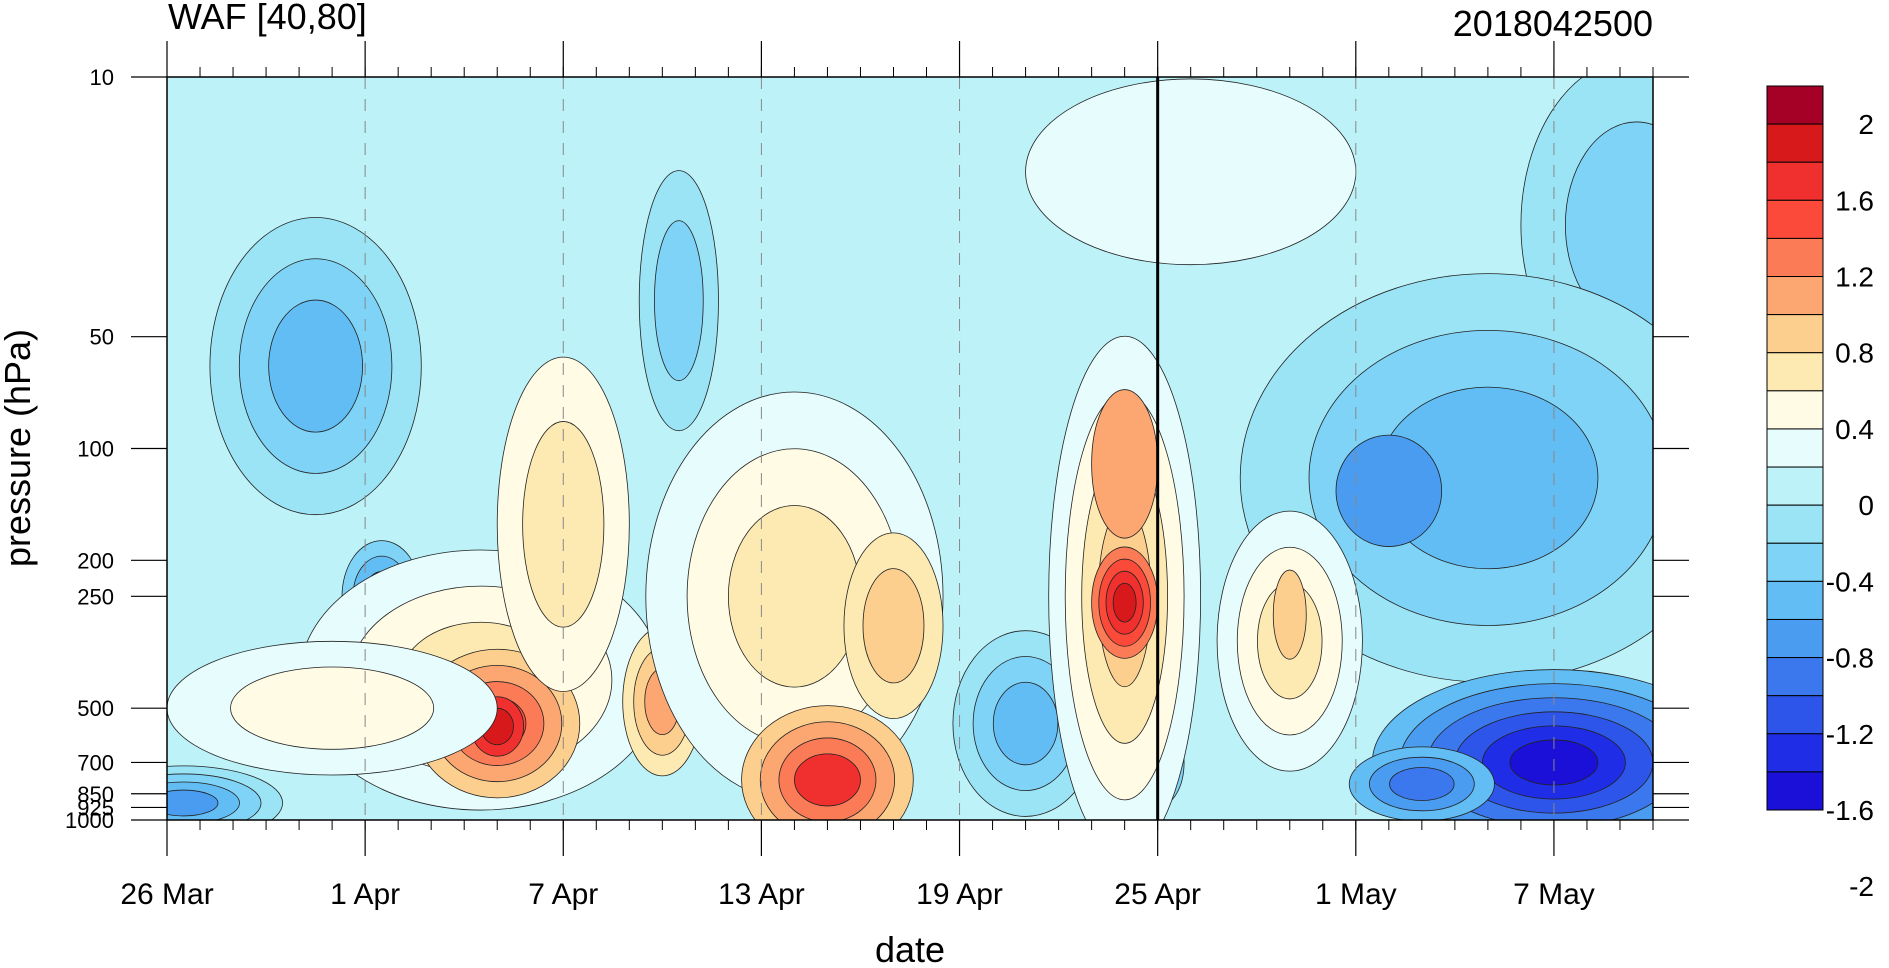  Describe the element at coordinates (1866, 505) in the screenshot. I see `colorbar-label: 0` at that location.